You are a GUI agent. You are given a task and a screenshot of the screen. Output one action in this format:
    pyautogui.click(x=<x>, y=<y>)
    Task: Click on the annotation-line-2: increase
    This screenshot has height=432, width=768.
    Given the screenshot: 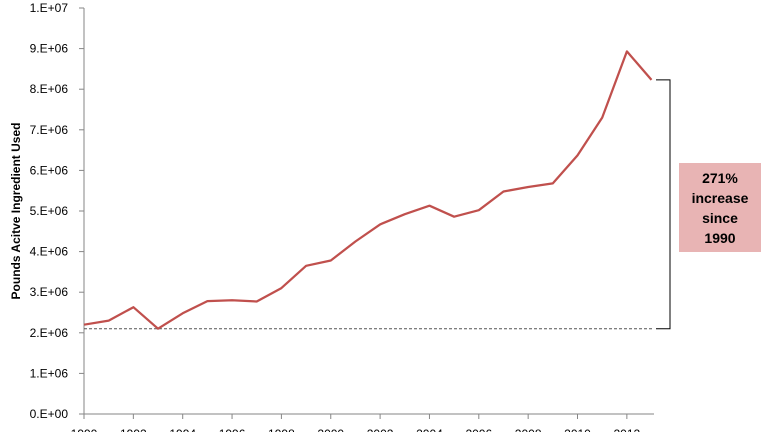 What is the action you would take?
    pyautogui.click(x=720, y=197)
    